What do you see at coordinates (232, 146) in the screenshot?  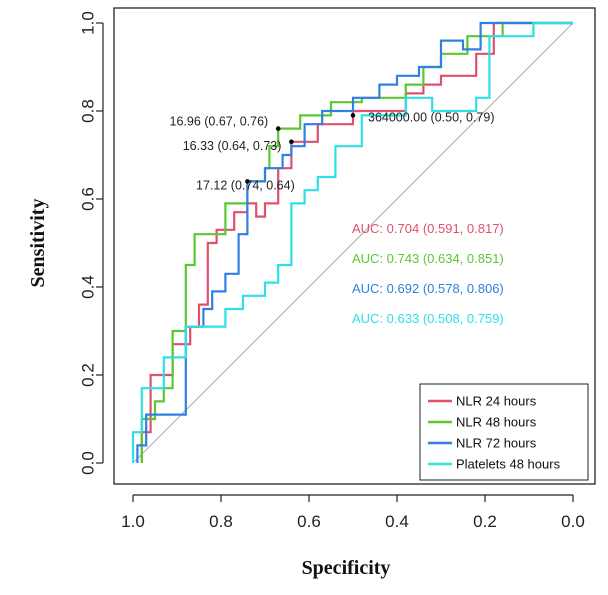 I see `cutoff-label: 16.33 (0.64, 0.73)` at bounding box center [232, 146].